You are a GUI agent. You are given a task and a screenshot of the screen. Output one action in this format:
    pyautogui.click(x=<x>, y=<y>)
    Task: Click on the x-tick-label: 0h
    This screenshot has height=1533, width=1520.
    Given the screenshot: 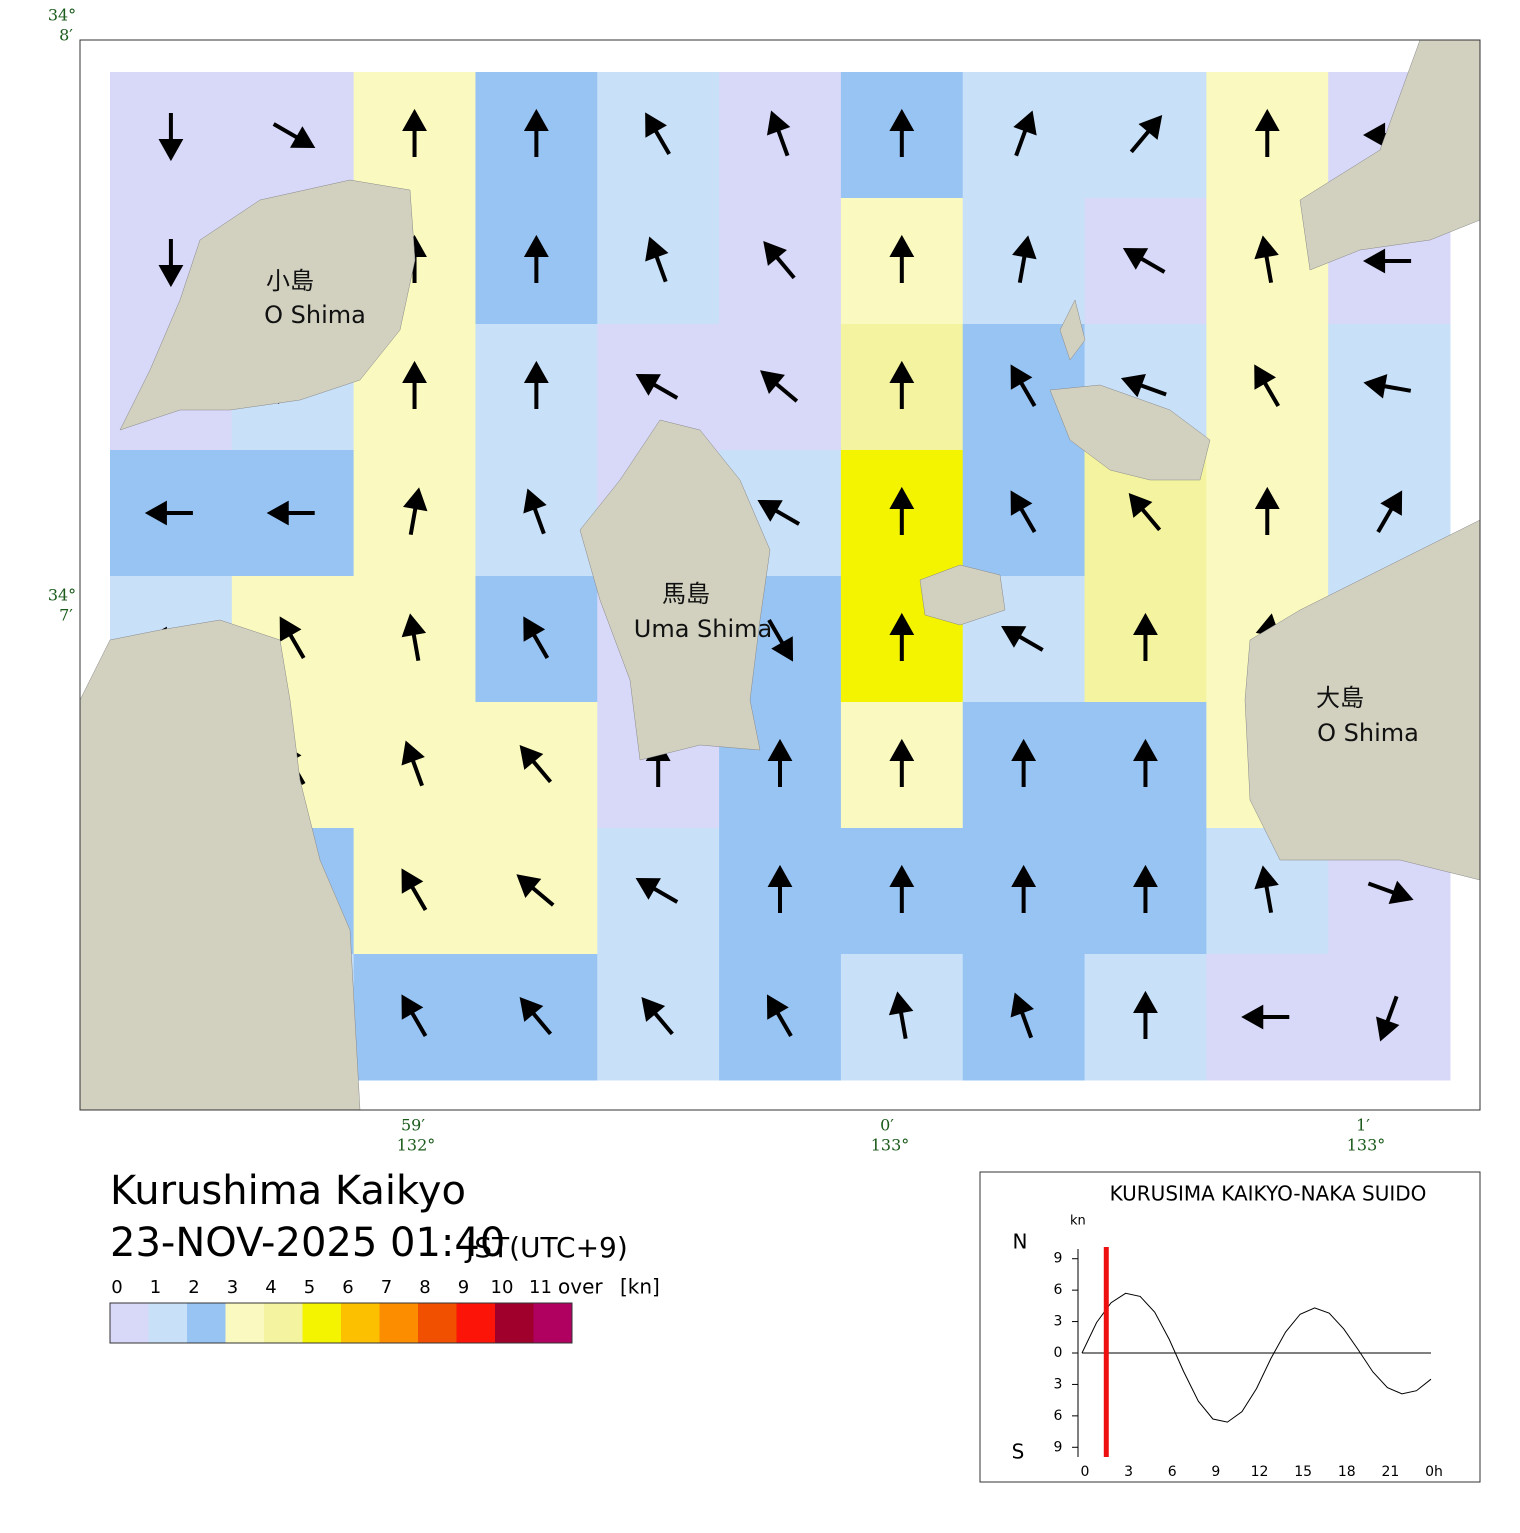 What is the action you would take?
    pyautogui.click(x=1434, y=1472)
    